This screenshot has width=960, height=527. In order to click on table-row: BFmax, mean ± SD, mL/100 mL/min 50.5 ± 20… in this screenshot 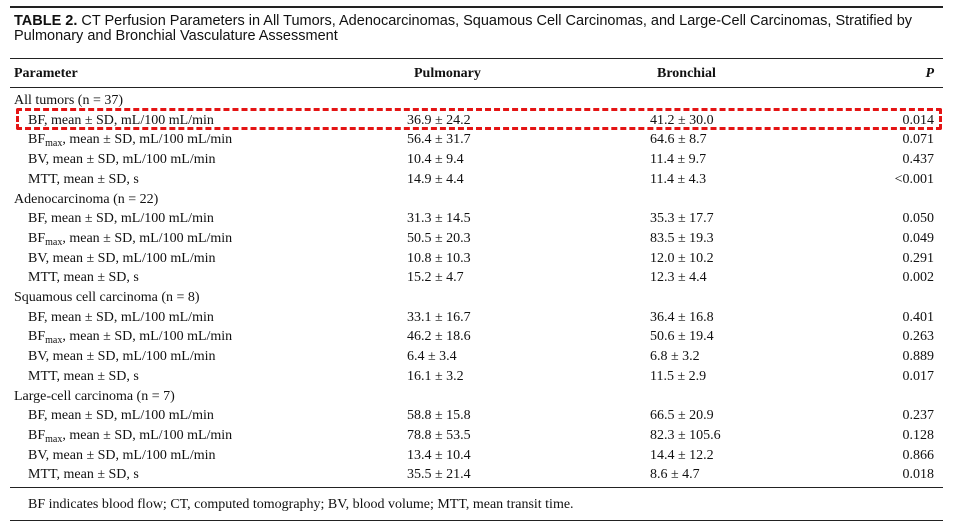, I will do `click(480, 239)`.